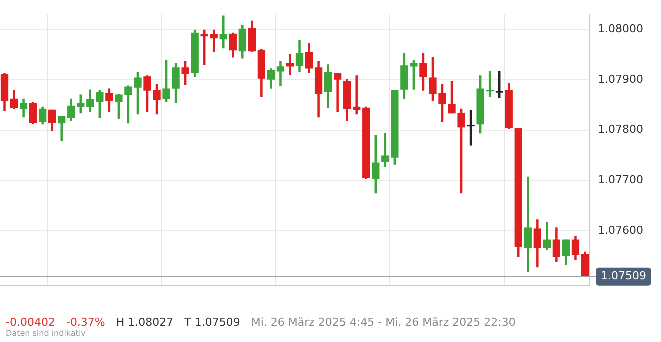 Image resolution: width=661 pixels, height=342 pixels. Describe the element at coordinates (621, 180) in the screenshot. I see `y-tick-label: 1.07700` at that location.